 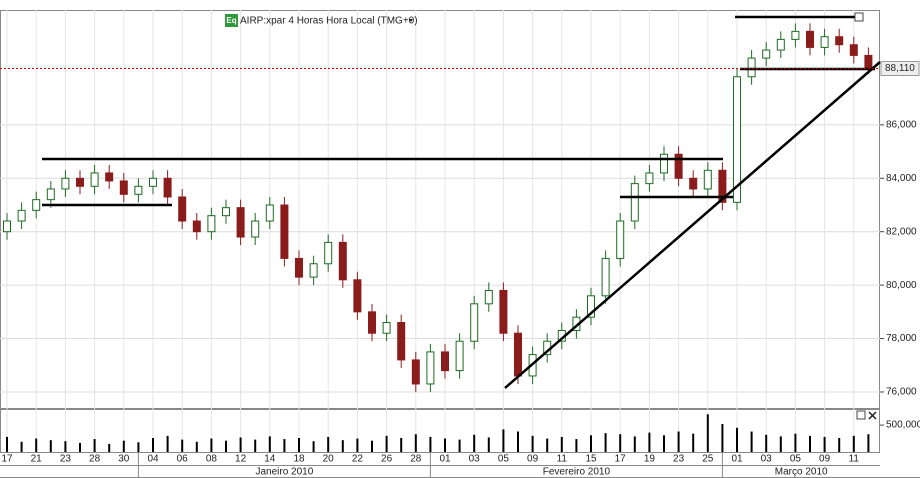 I want to click on last-price-label: 88,110, so click(x=900, y=68).